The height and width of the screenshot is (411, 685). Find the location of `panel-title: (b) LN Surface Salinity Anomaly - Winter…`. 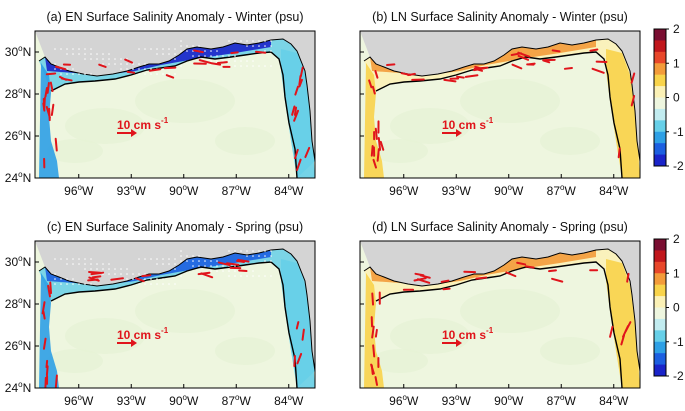

panel-title: (b) LN Surface Salinity Anomaly - Winter… is located at coordinates (500, 17).